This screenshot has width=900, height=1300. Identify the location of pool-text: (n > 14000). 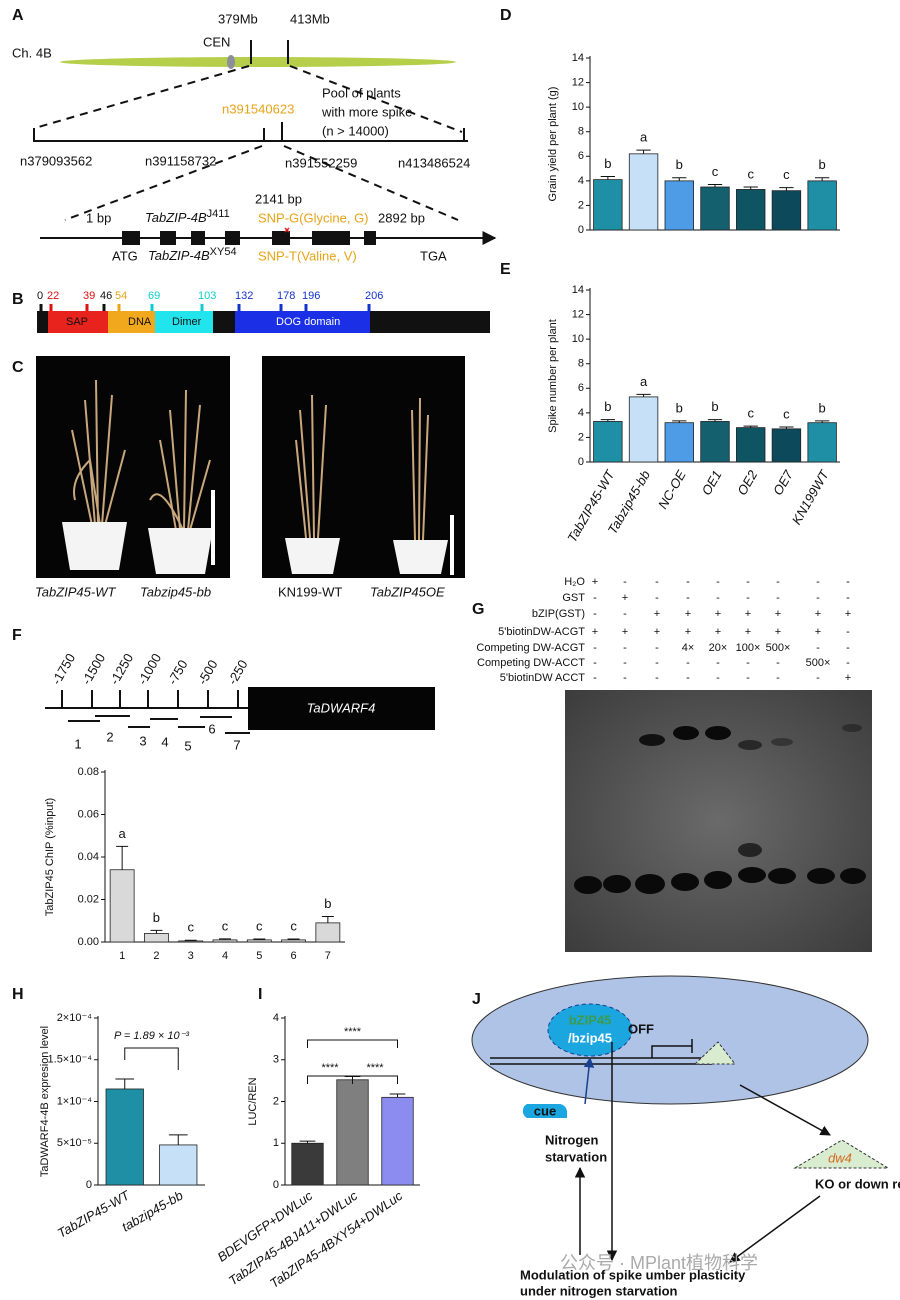
(355, 130).